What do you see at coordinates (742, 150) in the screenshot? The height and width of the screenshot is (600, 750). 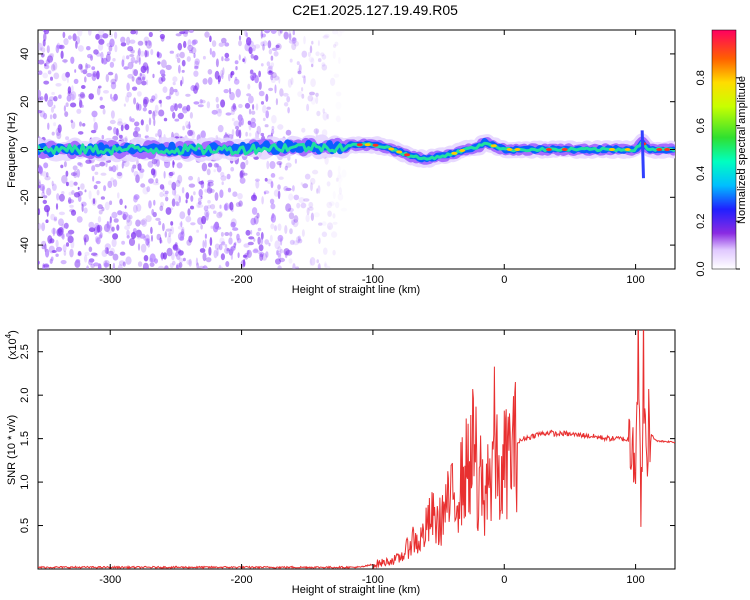 I see `colorbar-label: Normalized spectral amplitude` at bounding box center [742, 150].